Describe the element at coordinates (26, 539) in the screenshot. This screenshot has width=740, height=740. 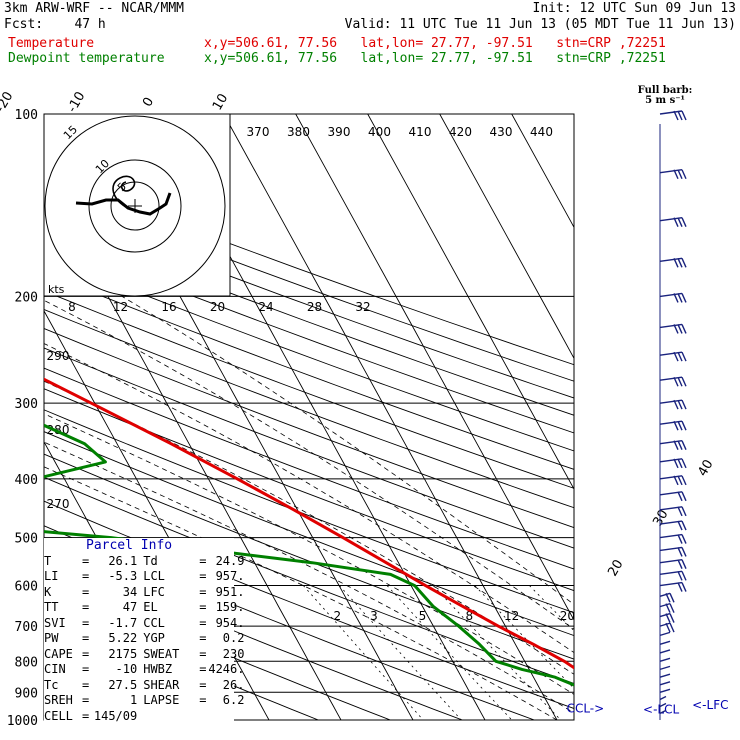
I see `pressure-tick-label: 500` at that location.